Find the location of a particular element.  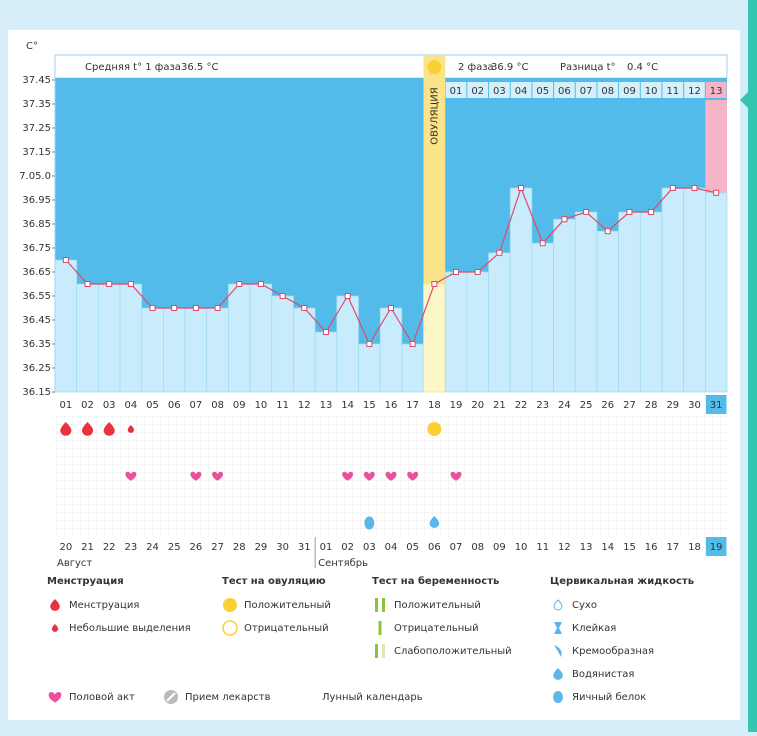

date-label: 29 is located at coordinates (261, 547).